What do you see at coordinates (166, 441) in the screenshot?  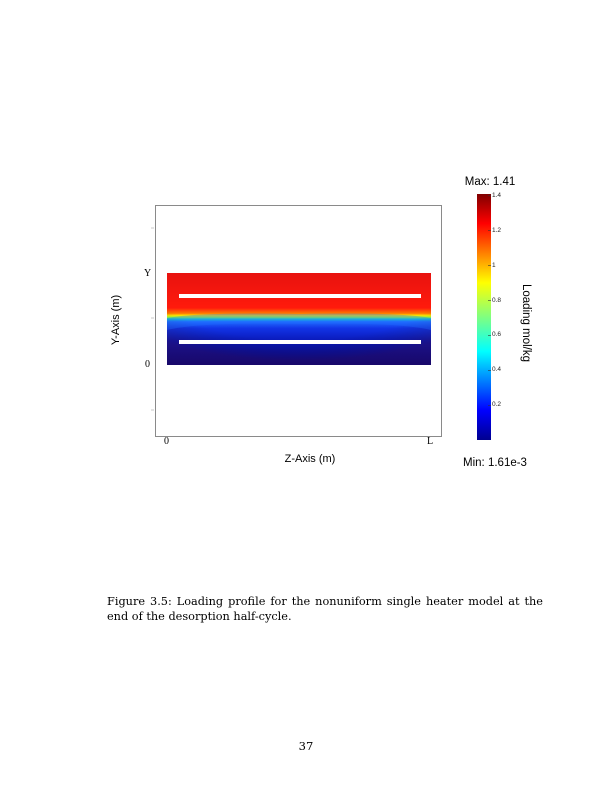 I see `z-tick-zero: 0` at bounding box center [166, 441].